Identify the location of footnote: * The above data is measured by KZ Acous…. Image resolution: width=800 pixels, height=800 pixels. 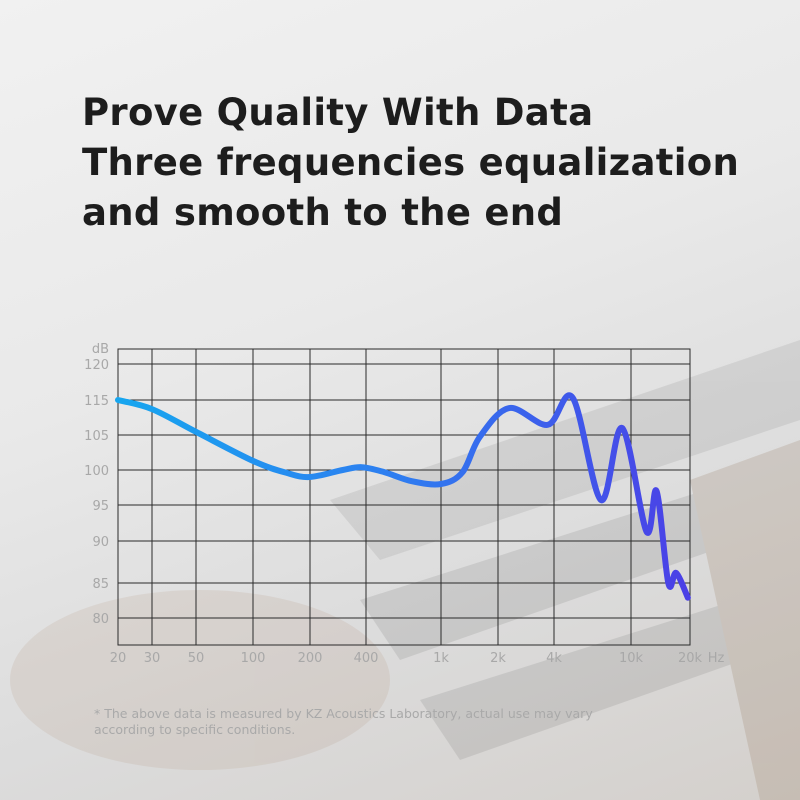
(364, 722).